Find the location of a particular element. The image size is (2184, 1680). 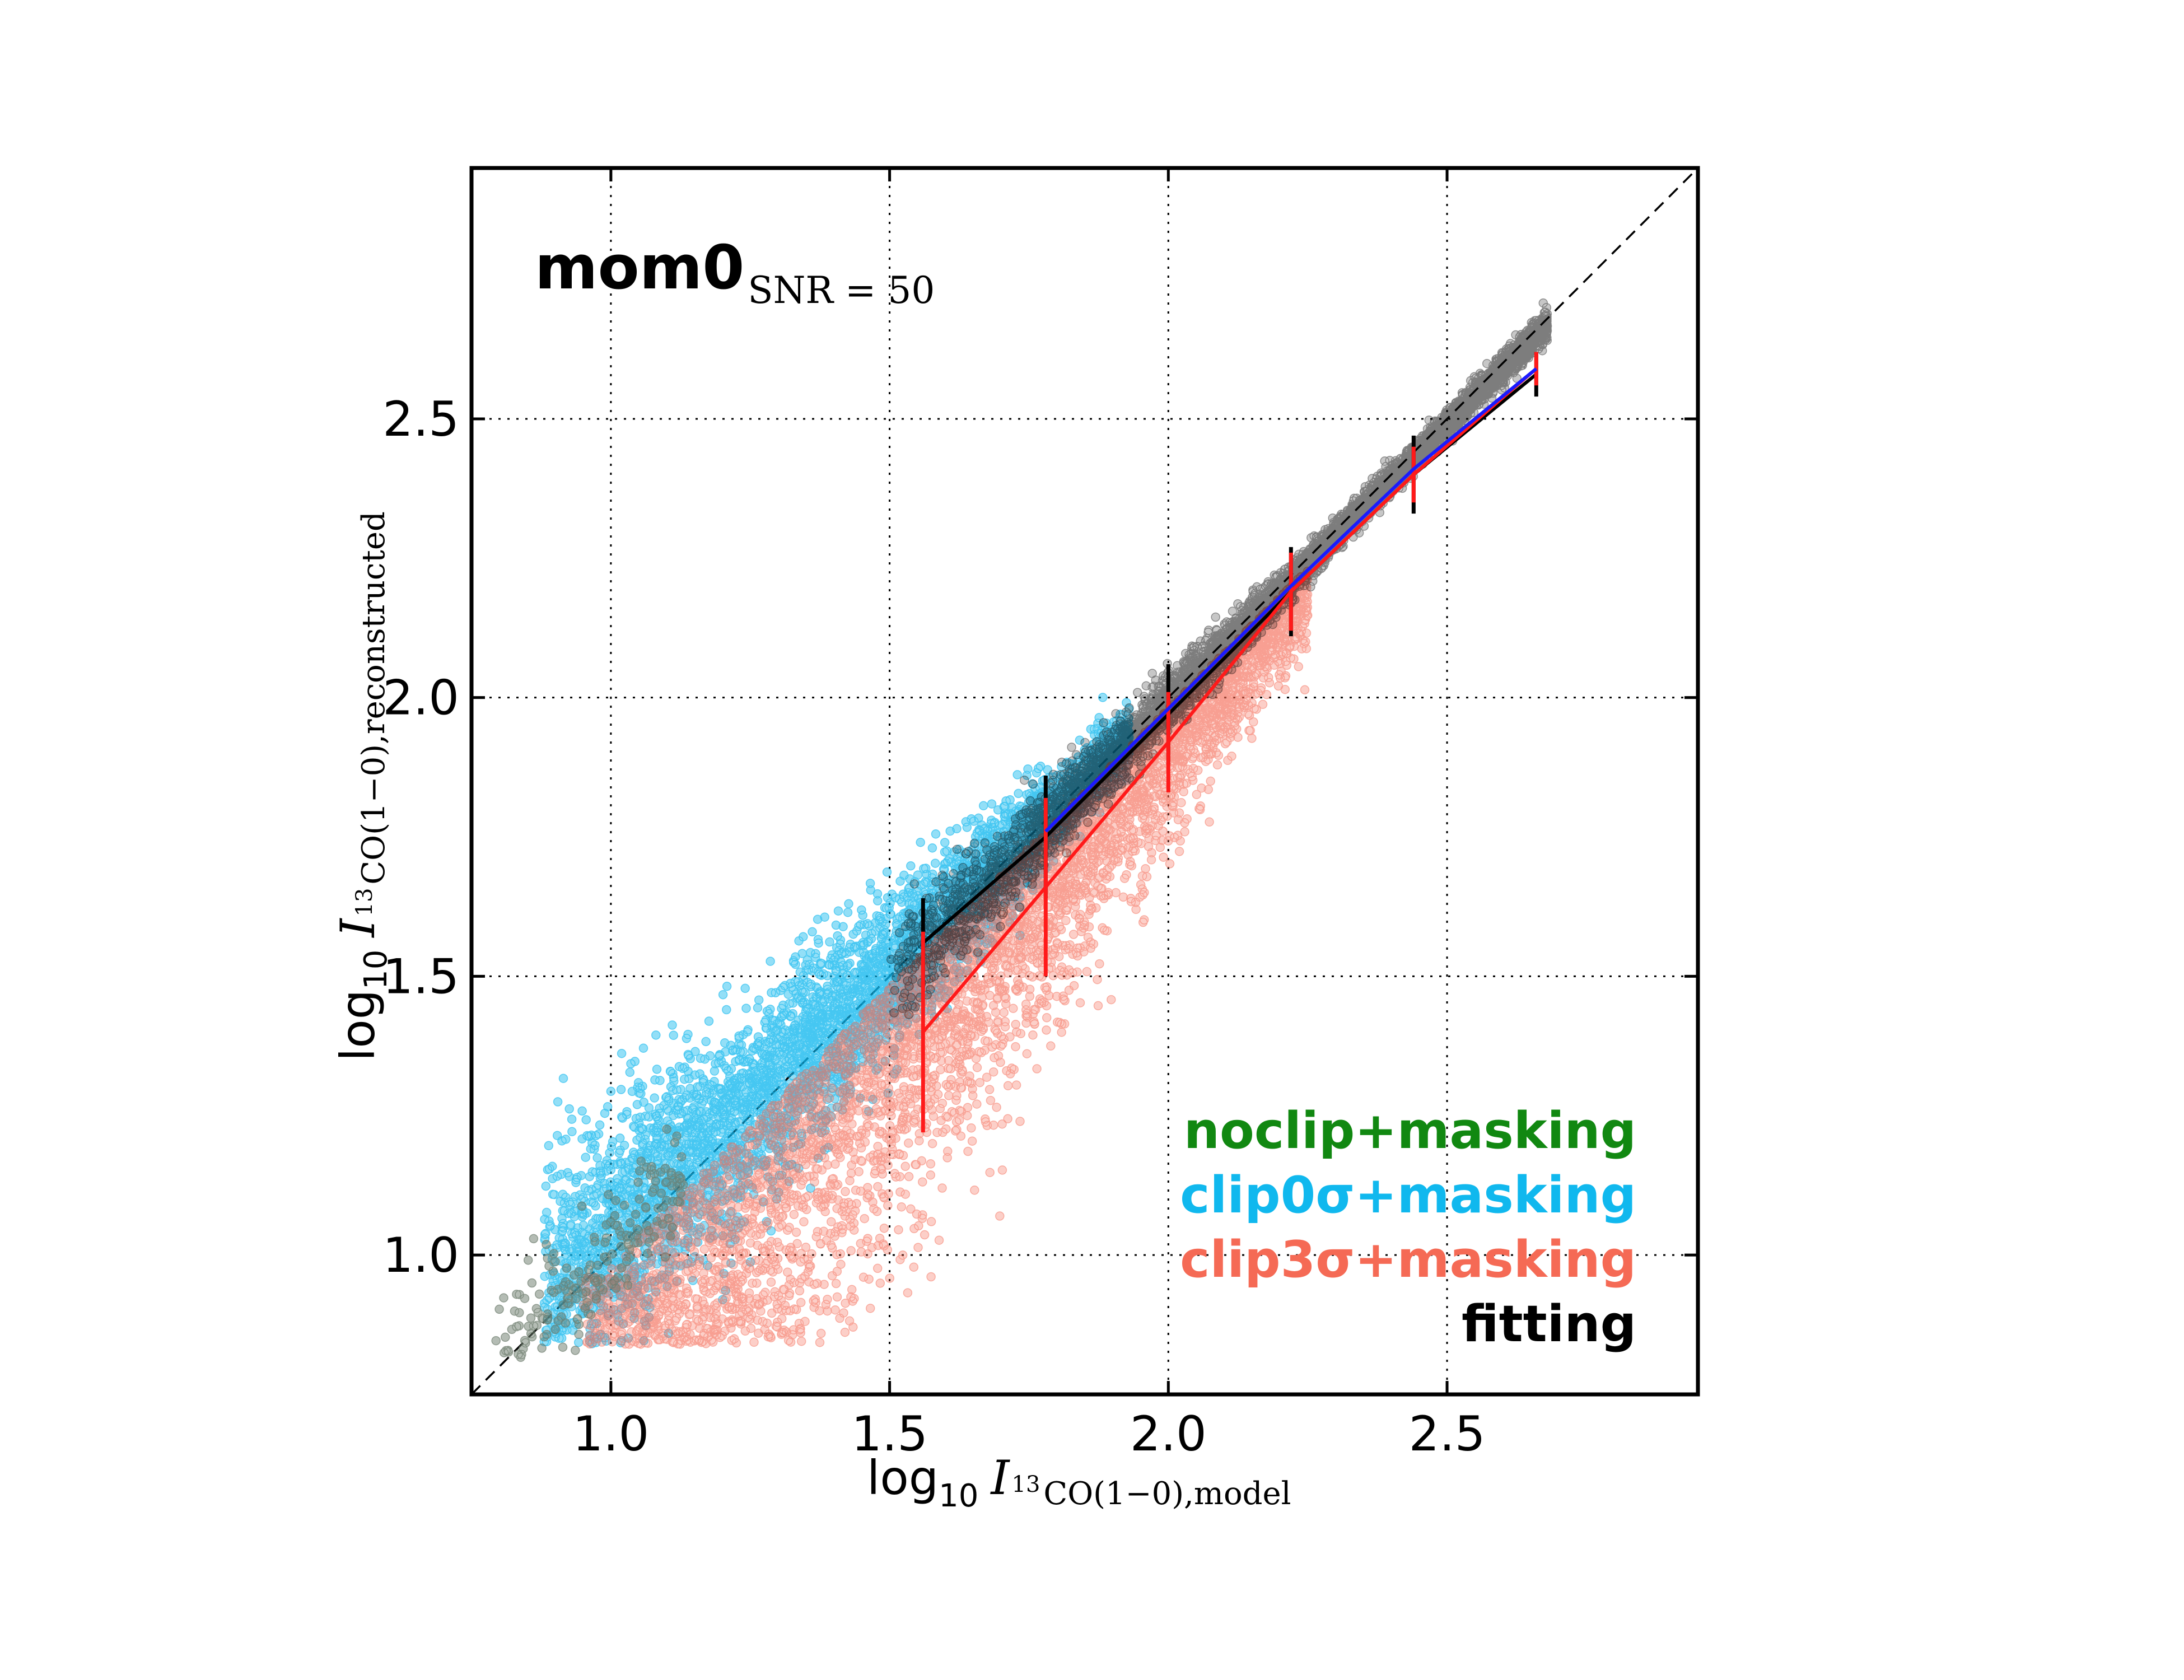

x-label-log: log is located at coordinates (903, 1478).